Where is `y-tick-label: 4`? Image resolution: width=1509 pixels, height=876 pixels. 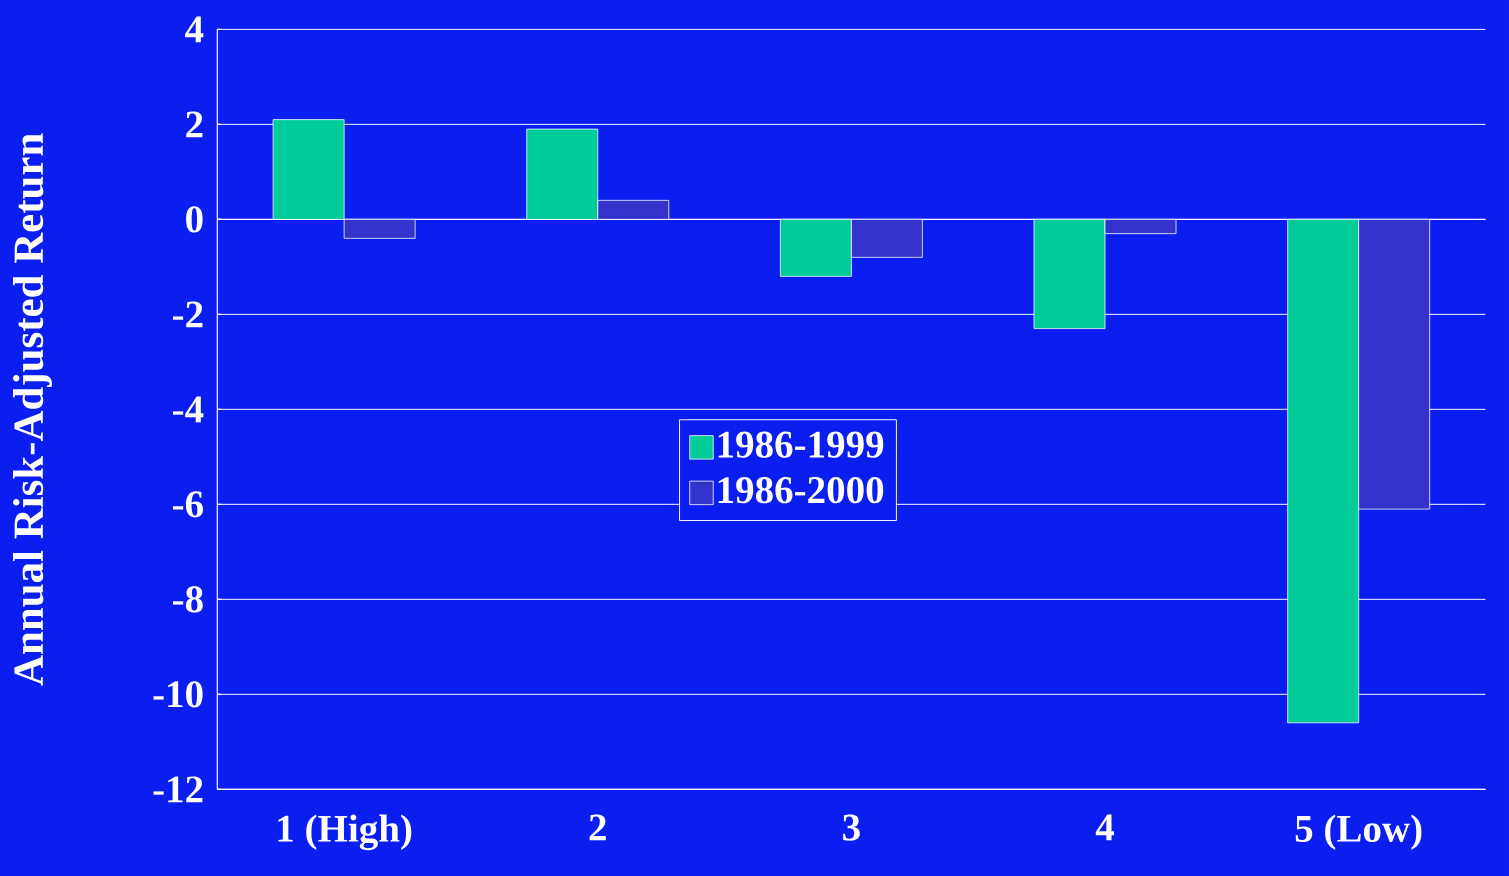
y-tick-label: 4 is located at coordinates (194, 29).